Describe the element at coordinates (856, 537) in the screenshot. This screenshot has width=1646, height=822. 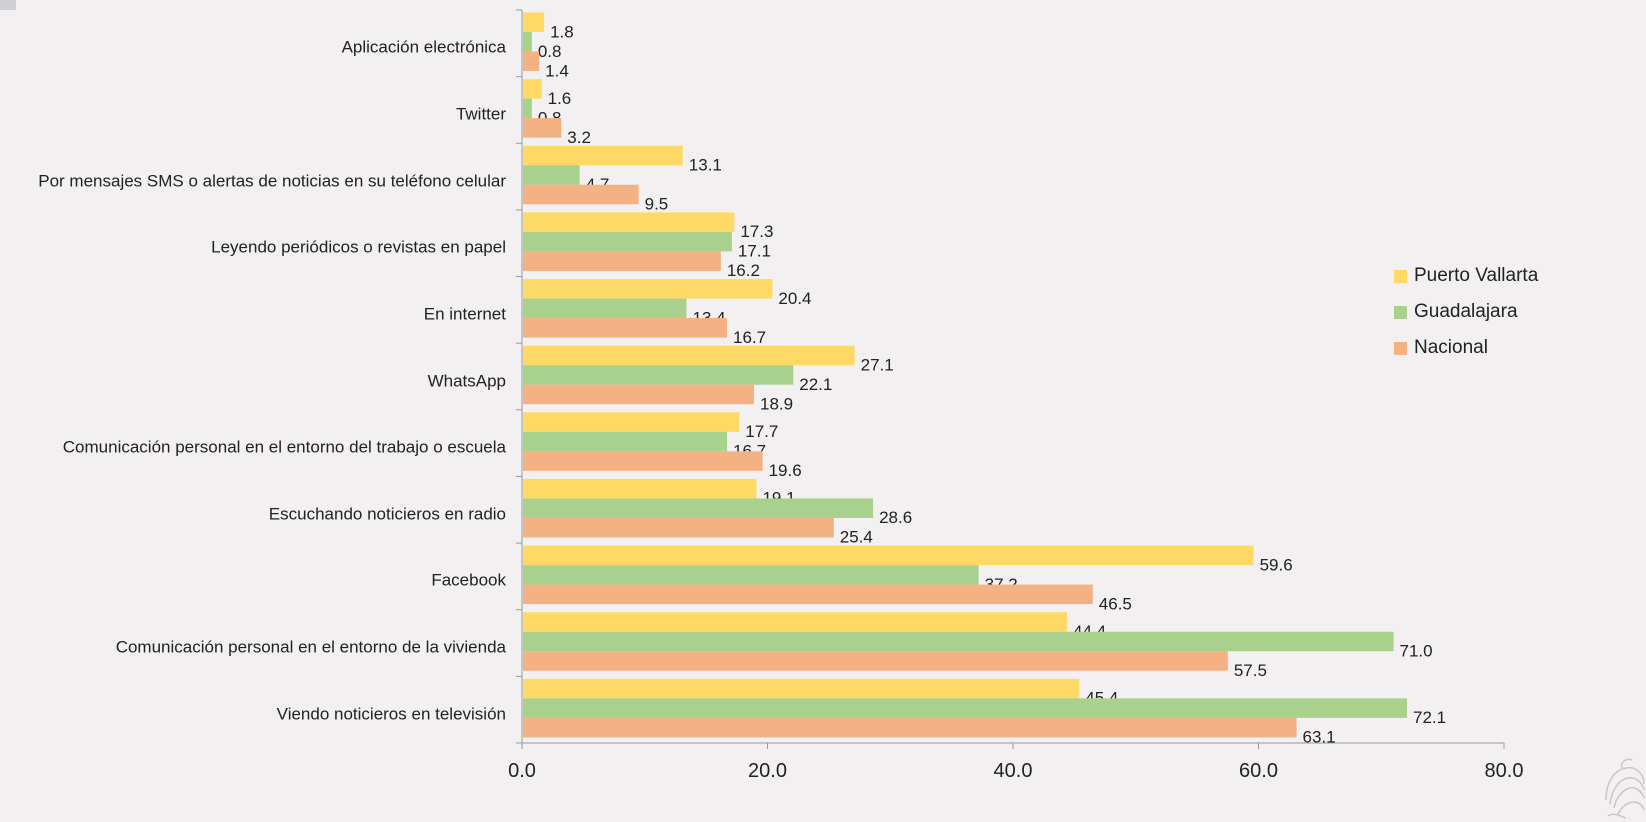
I see `data-label: 25.4` at that location.